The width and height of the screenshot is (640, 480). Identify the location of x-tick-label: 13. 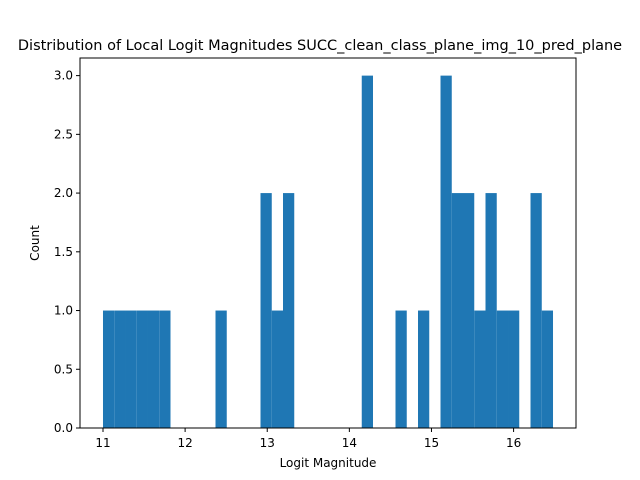
(267, 443).